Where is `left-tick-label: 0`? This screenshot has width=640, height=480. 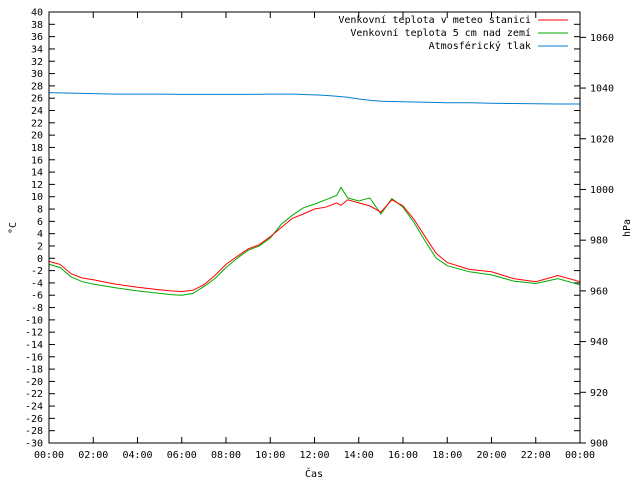 left-tick-label: 0 is located at coordinates (40, 259).